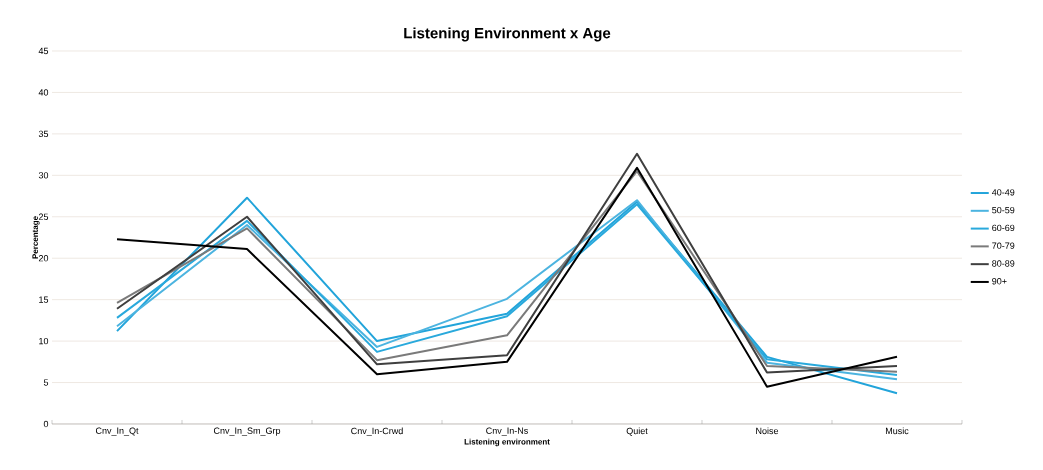 The width and height of the screenshot is (1043, 470). Describe the element at coordinates (1003, 228) in the screenshot. I see `legend-label: 60-69` at that location.